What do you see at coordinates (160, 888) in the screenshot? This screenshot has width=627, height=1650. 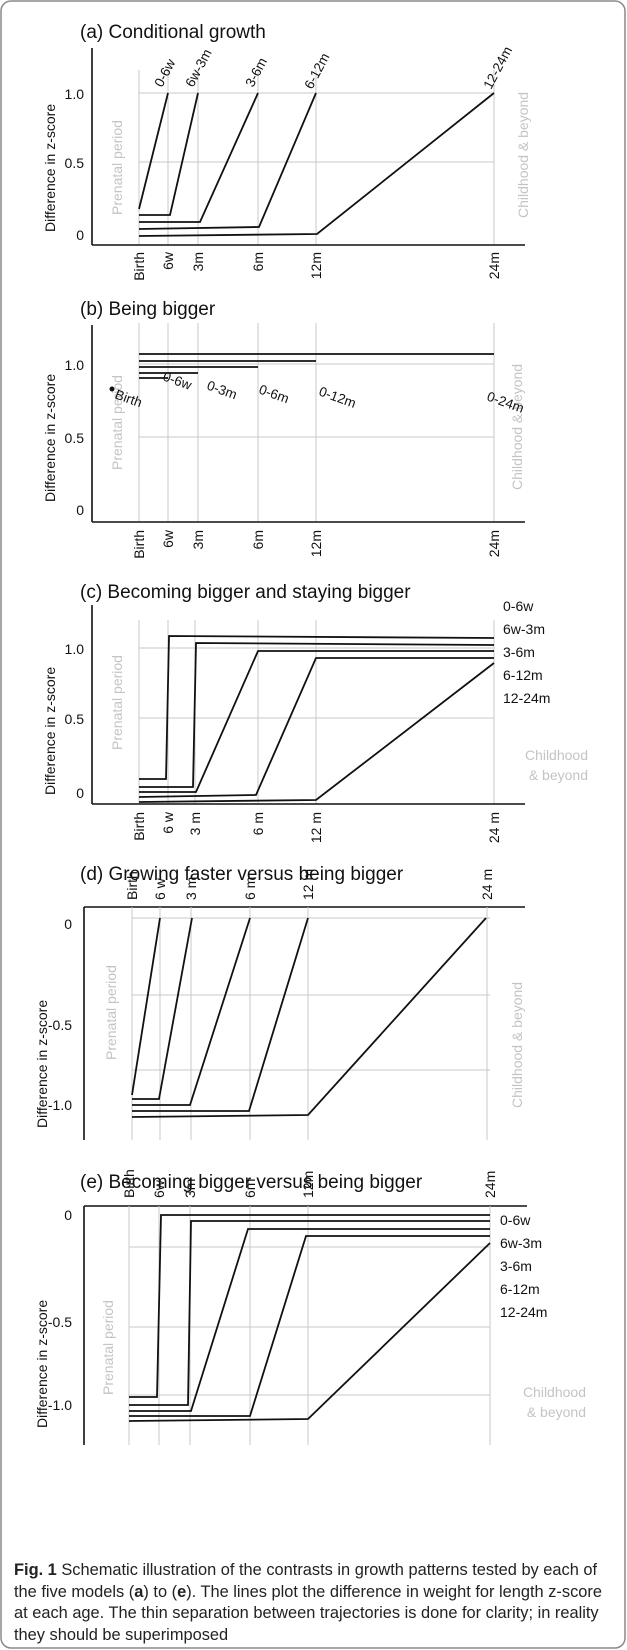 I see `x-tick-label: 6 w` at bounding box center [160, 888].